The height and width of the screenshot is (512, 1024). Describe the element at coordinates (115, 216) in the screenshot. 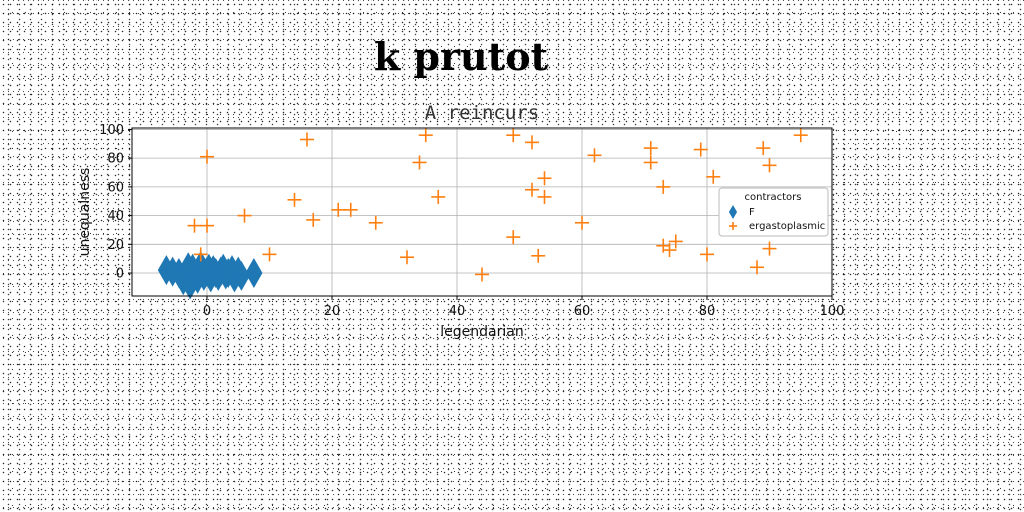

I see `y-tick-label: 40` at that location.